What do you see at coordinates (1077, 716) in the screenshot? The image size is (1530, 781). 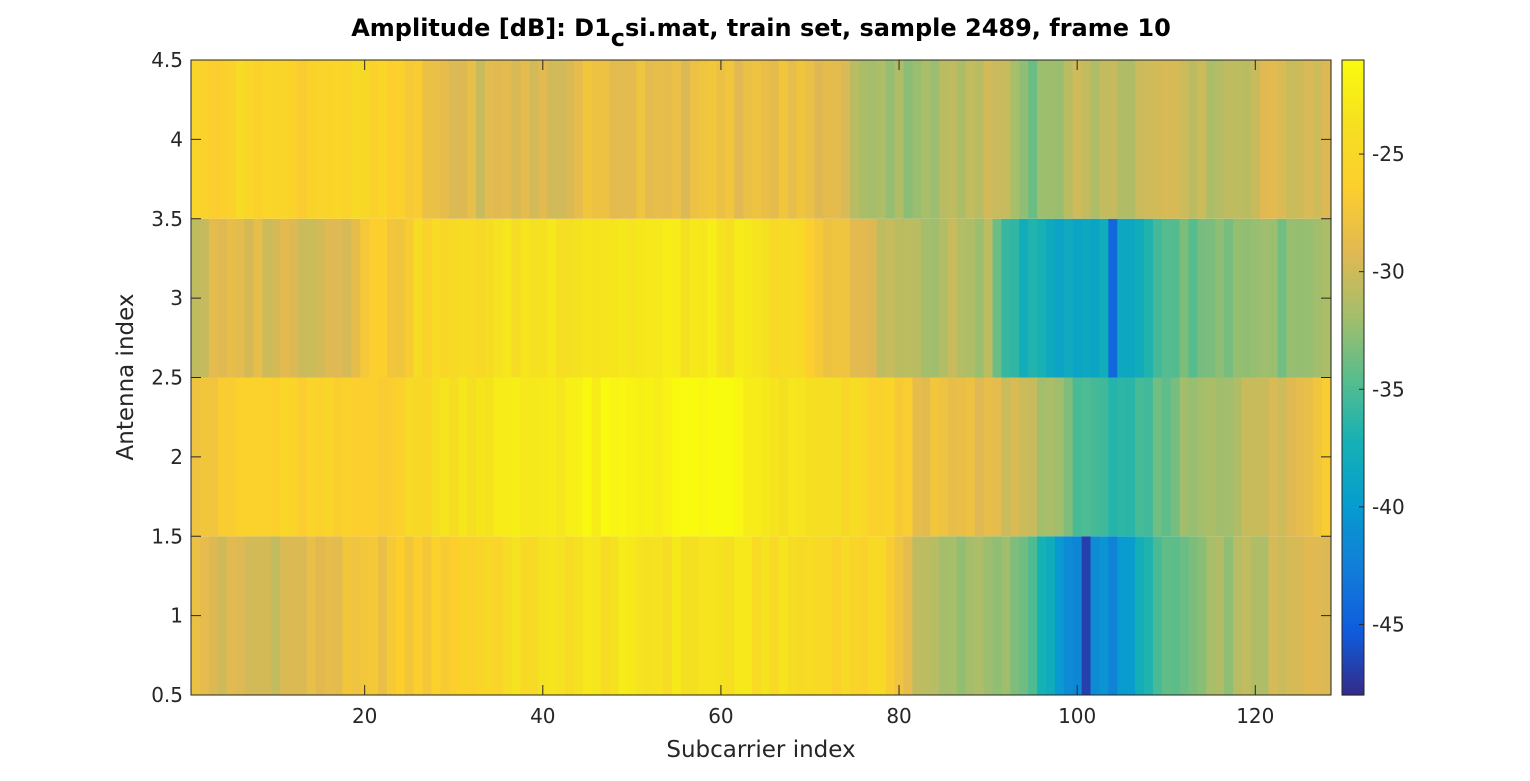 I see `x-tick-label: 100` at bounding box center [1077, 716].